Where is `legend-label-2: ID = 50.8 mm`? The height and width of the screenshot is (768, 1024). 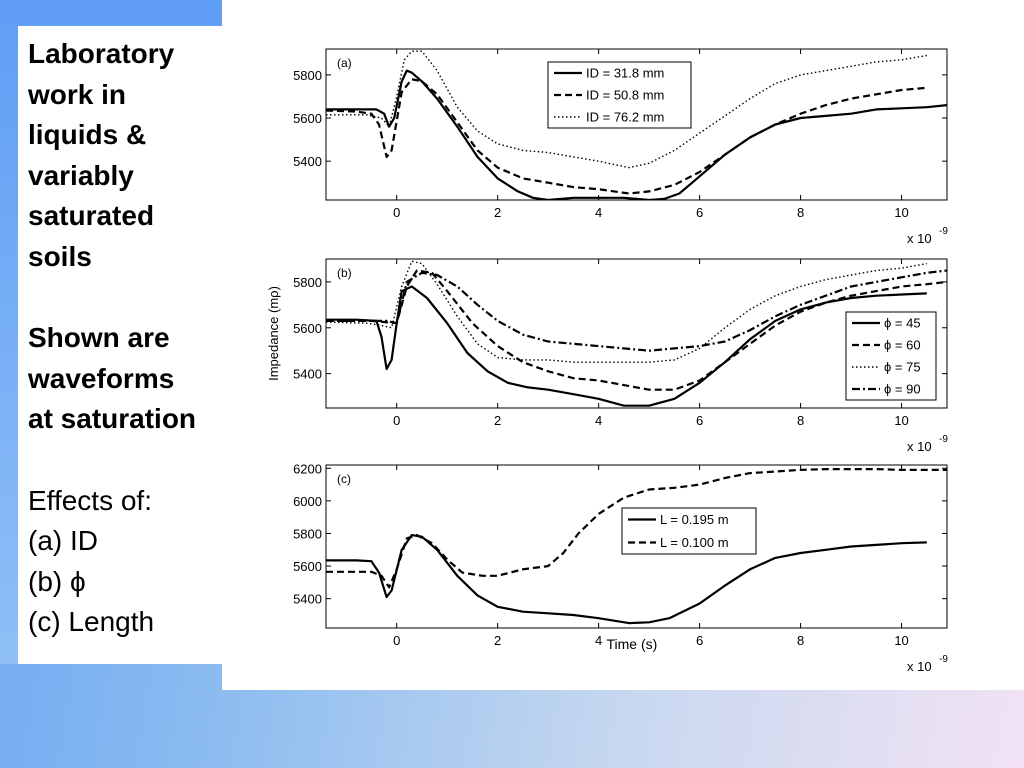
legend-label-2: ID = 50.8 mm is located at coordinates (625, 95).